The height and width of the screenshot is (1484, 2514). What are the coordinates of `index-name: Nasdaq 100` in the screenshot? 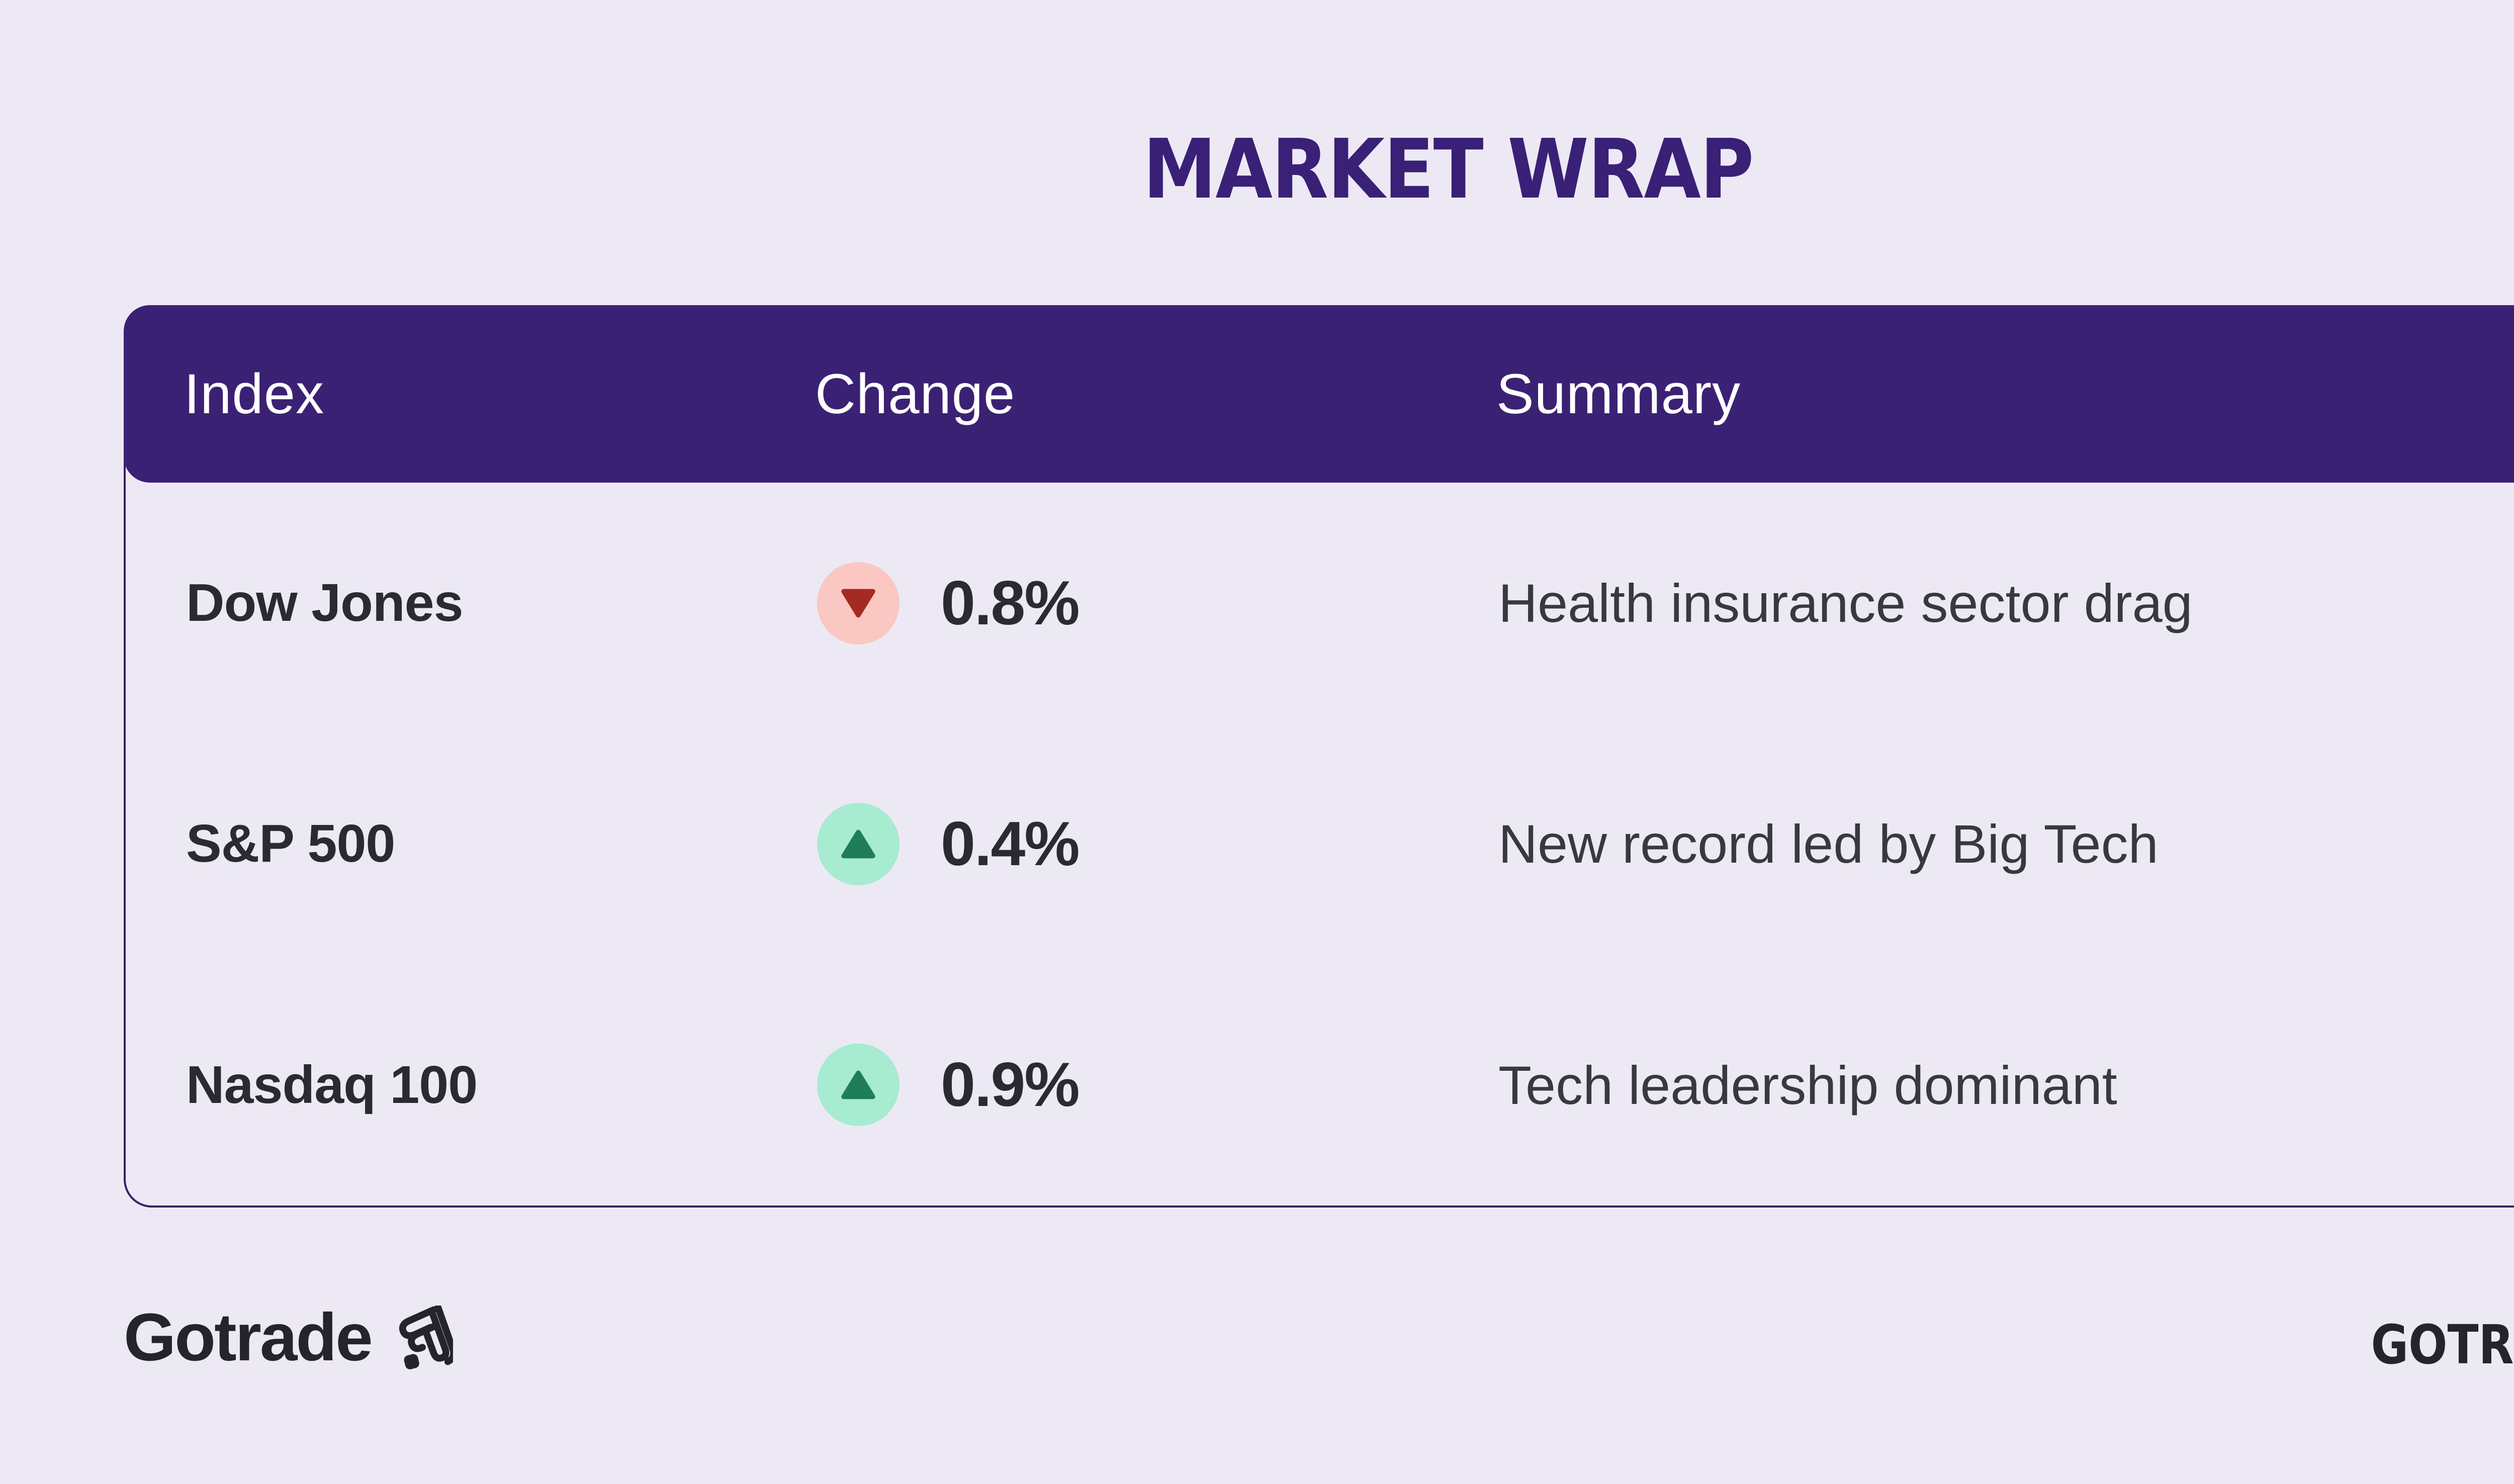 It's located at (332, 1085).